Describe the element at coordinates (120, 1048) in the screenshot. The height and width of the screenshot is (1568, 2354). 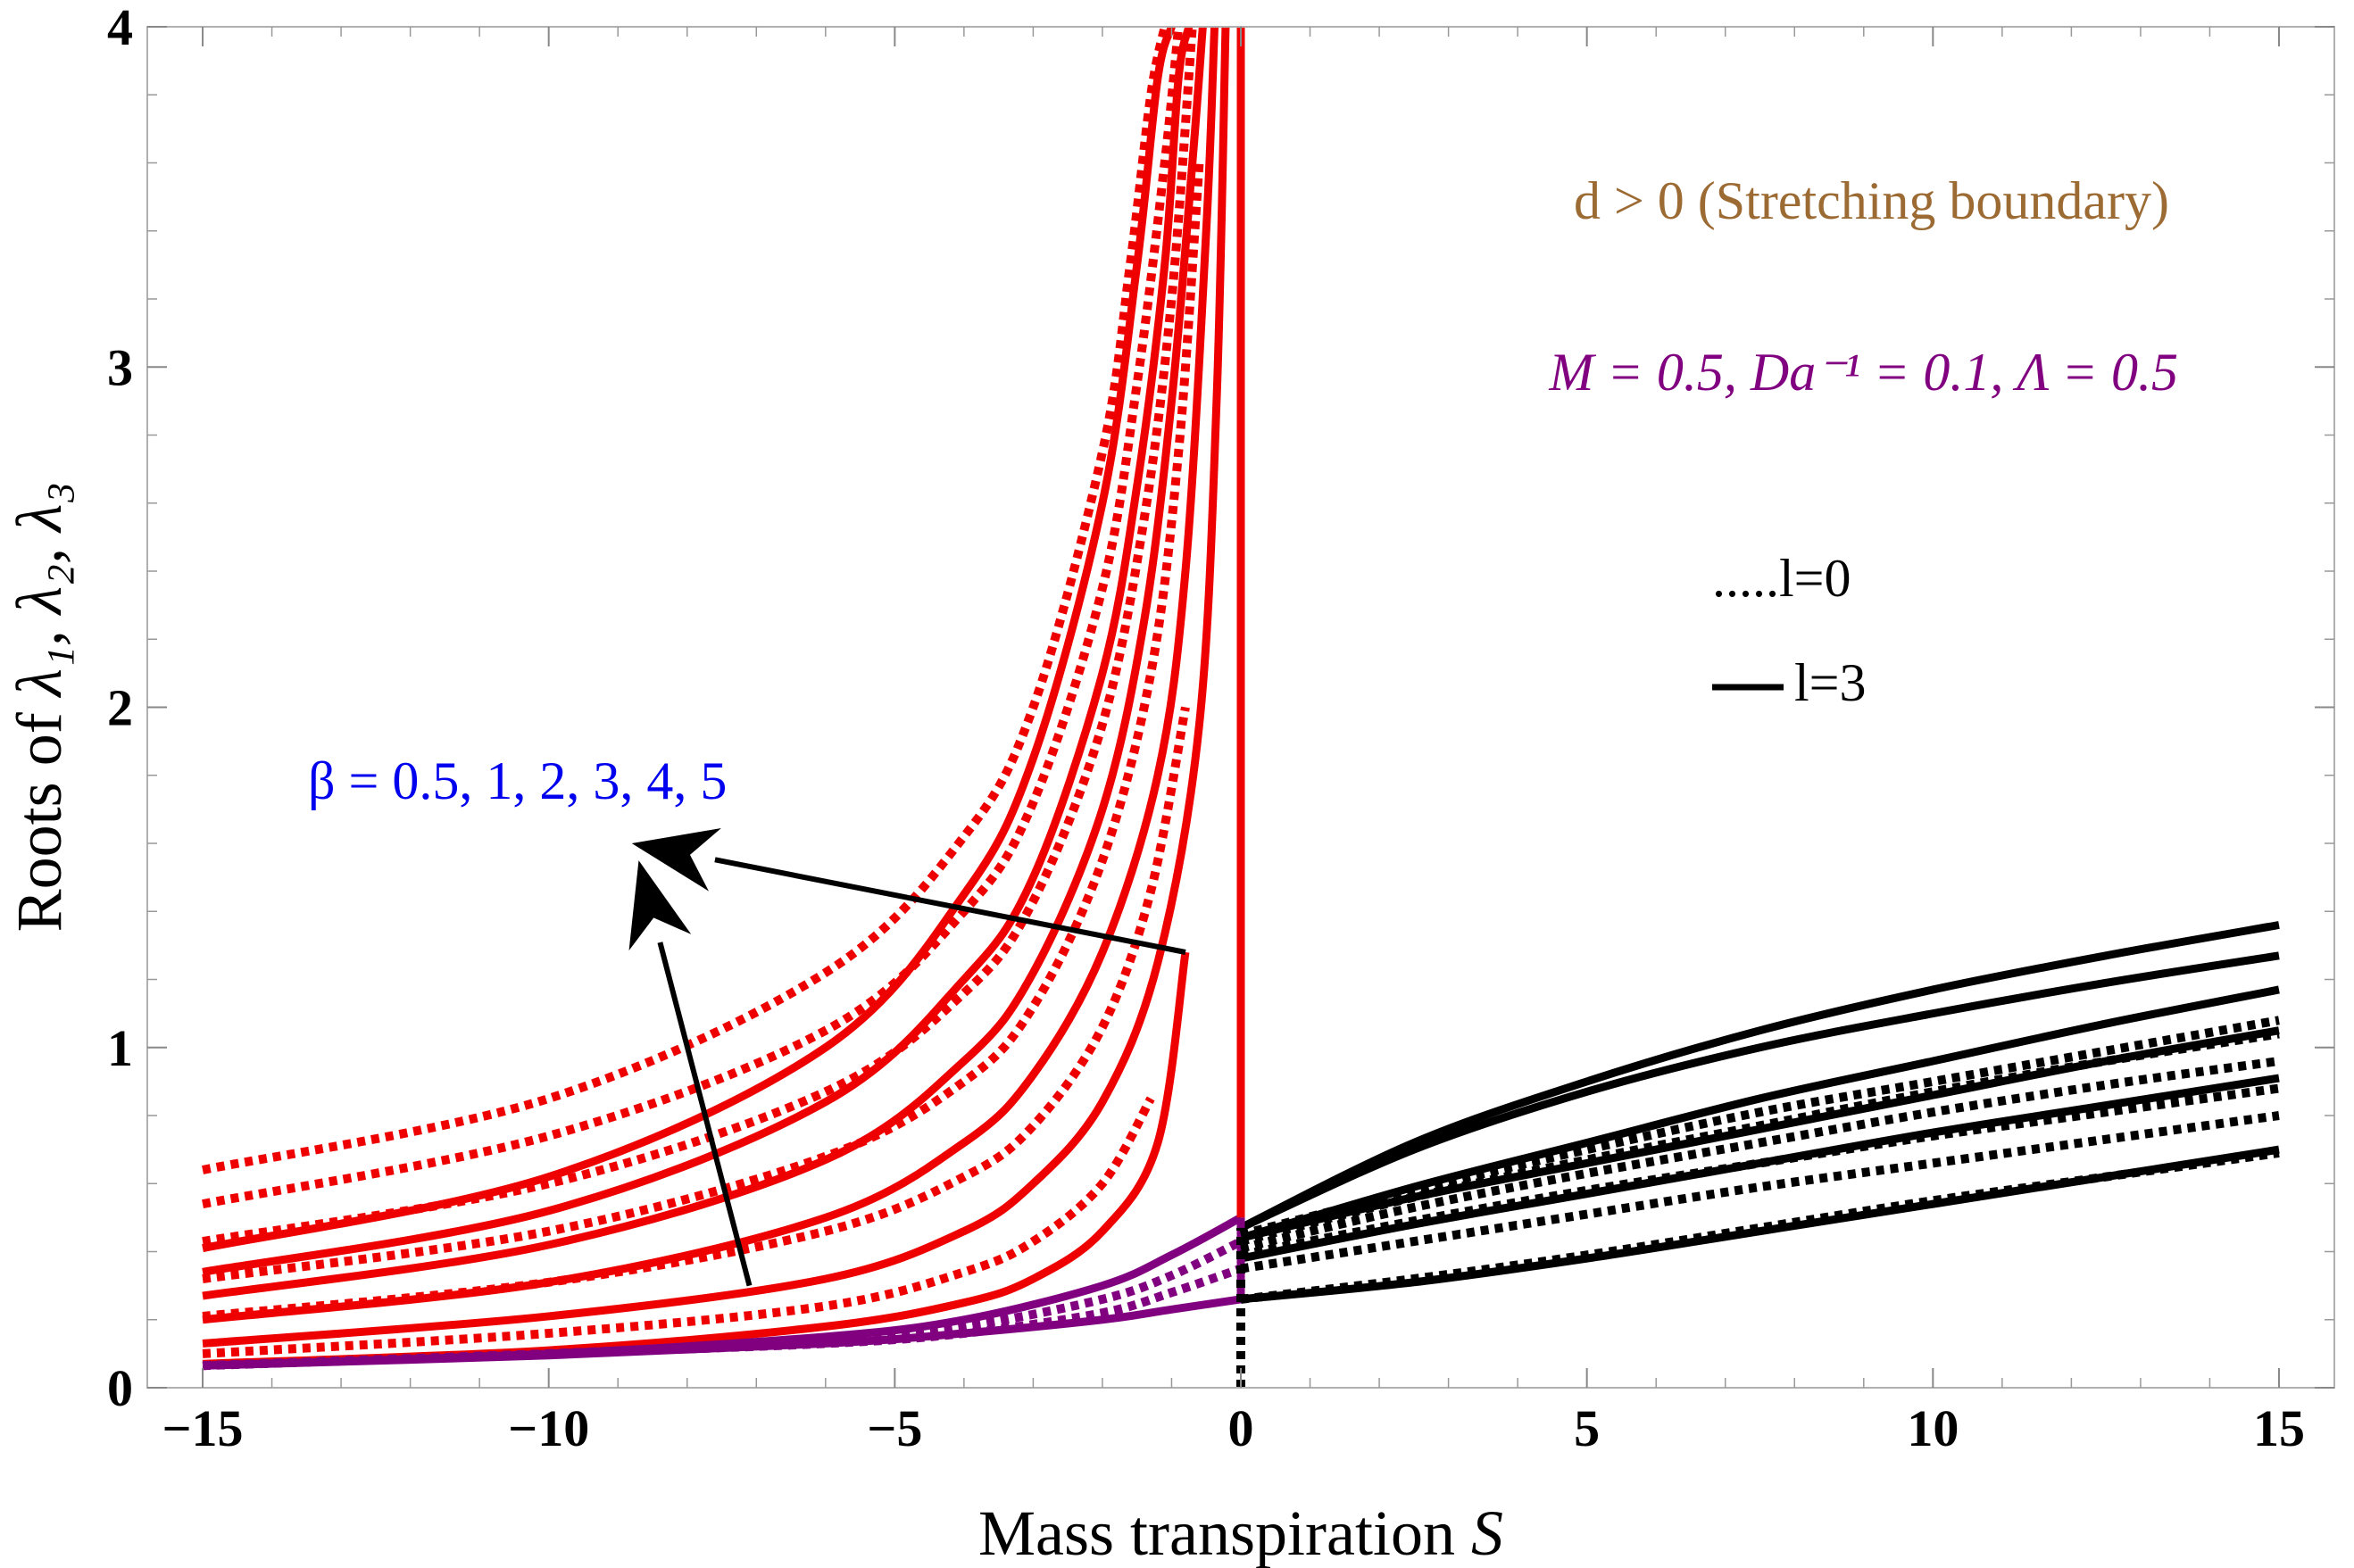
I see `y-tick-label: 1` at that location.